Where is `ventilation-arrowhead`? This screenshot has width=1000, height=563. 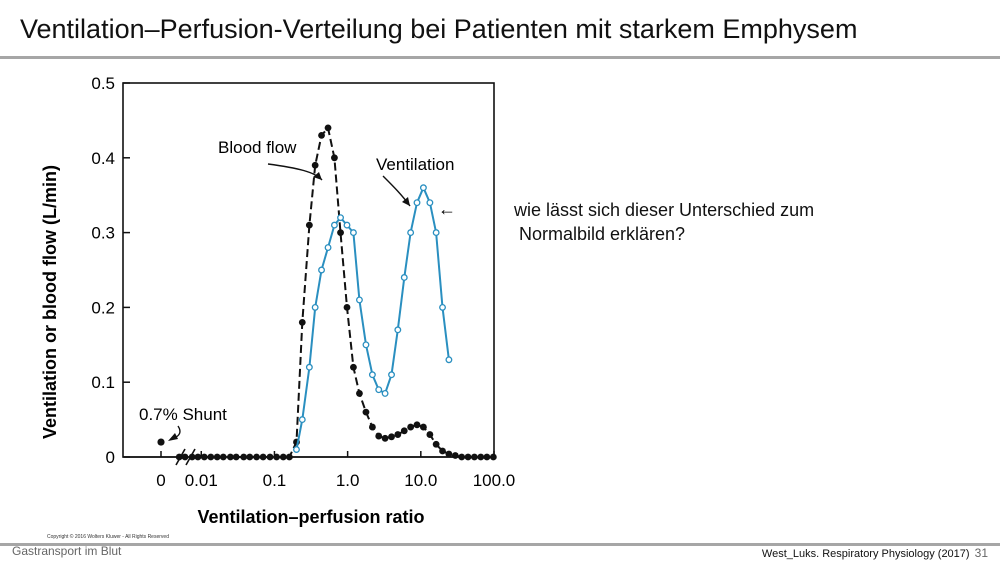
ventilation-arrowhead is located at coordinates (406, 201).